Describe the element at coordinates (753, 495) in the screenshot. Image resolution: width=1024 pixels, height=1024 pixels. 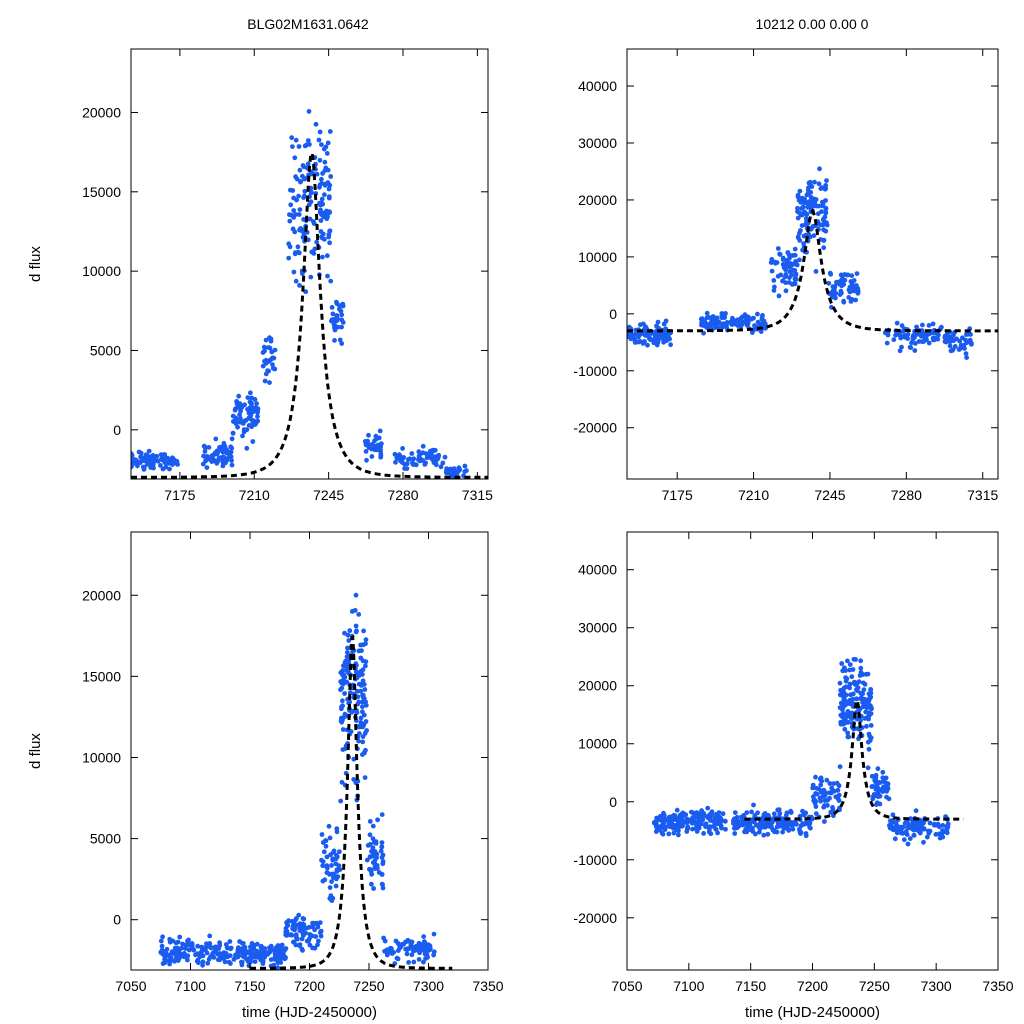
I see `x-tick-label: 7210` at that location.